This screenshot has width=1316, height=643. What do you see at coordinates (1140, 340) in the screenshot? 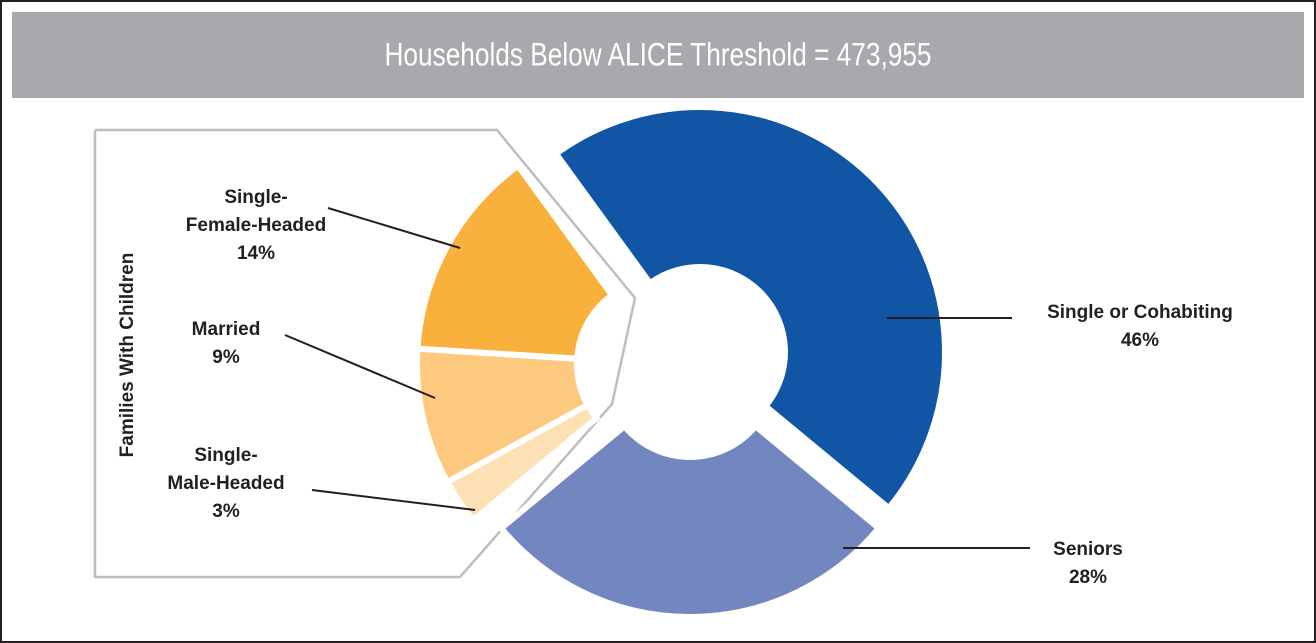
I see `value-label: 46%` at bounding box center [1140, 340].